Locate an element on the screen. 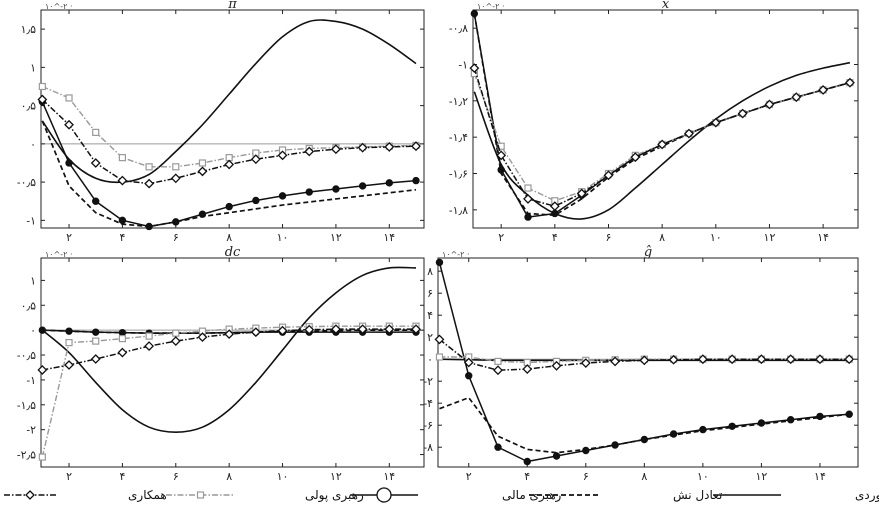  y-tick-label: -۱٫۲ is located at coordinates (458, 101).